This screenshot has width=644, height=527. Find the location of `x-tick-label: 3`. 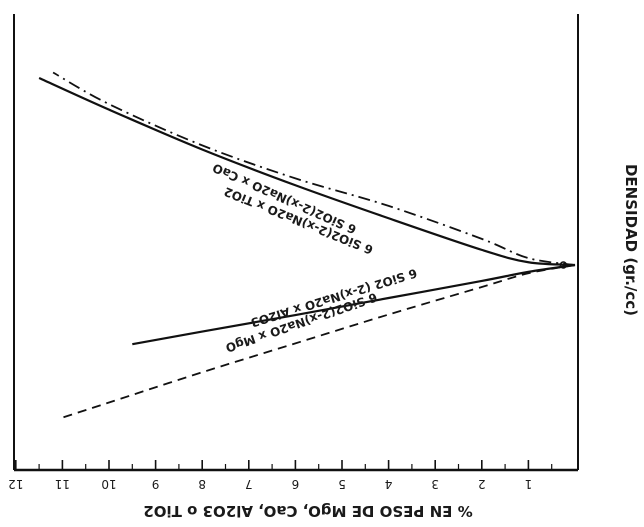

x-tick-label: 3 is located at coordinates (435, 484).